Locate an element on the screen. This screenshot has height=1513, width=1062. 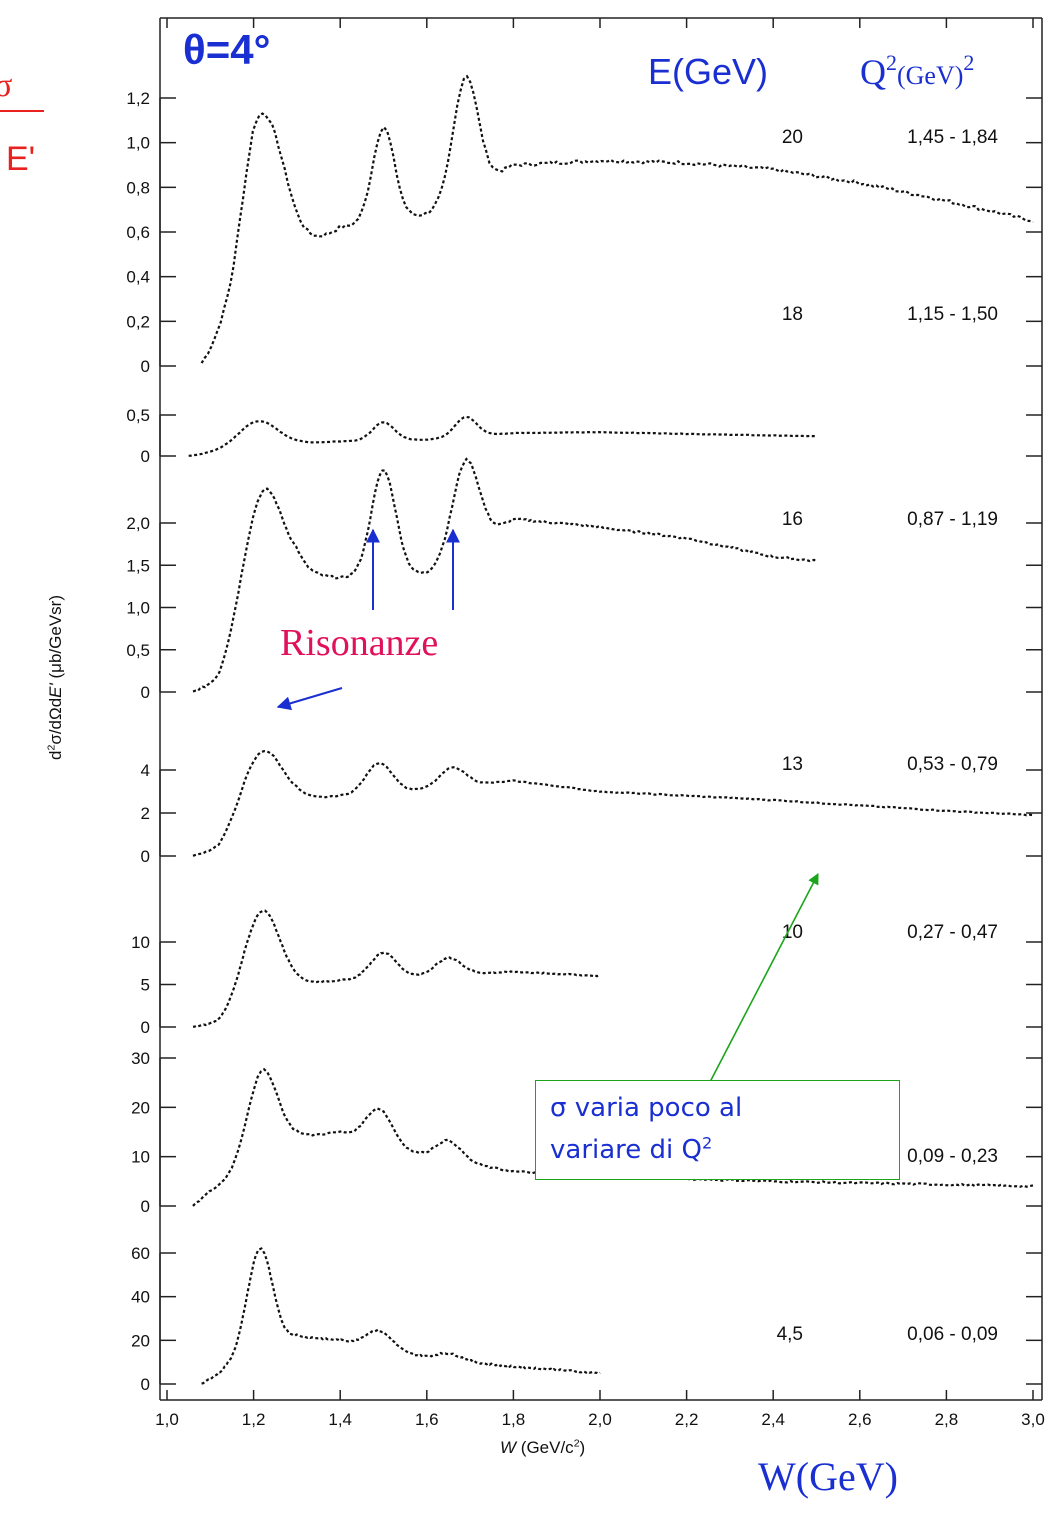
series-q2-label: 0,09 - 0,23 is located at coordinates (952, 1156).